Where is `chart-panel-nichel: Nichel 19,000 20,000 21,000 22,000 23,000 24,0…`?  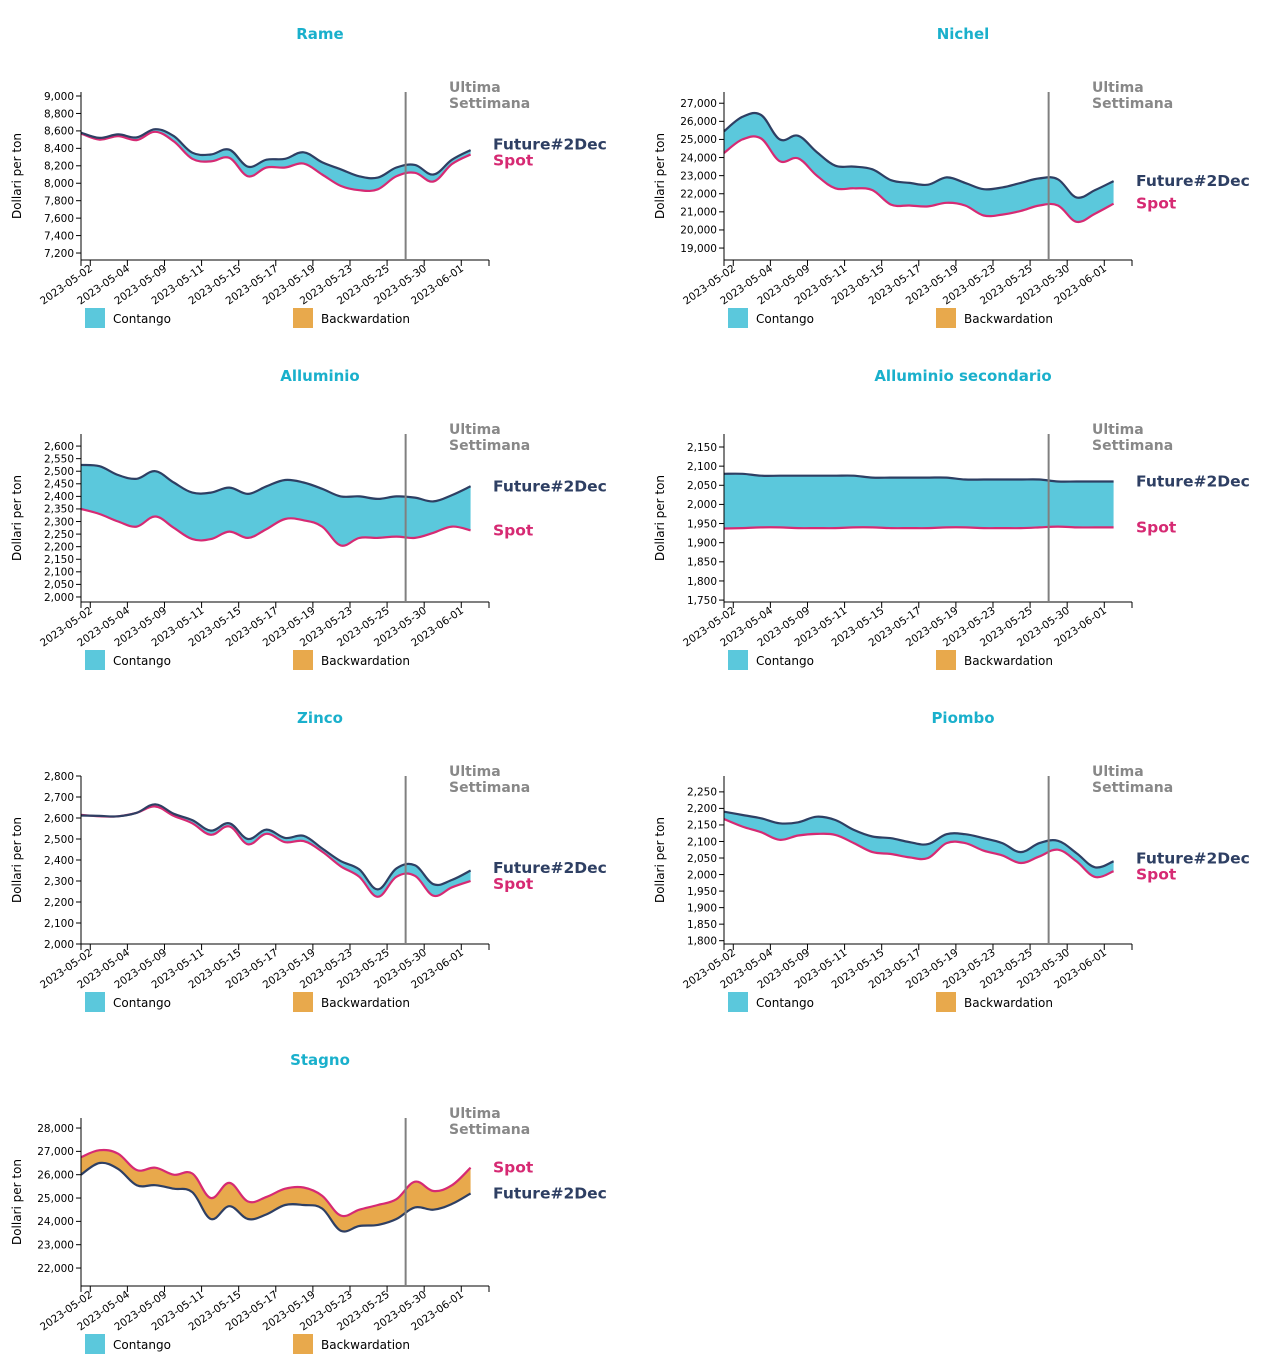 chart-panel-nichel: Nichel 19,000 20,000 21,000 22,000 23,000 24,0… is located at coordinates (962, 171).